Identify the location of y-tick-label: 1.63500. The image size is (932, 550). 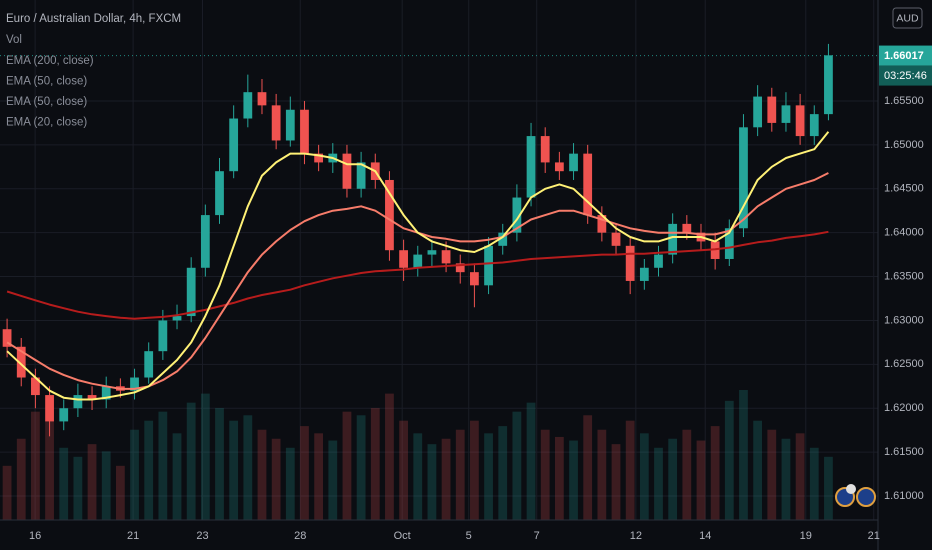
(904, 276).